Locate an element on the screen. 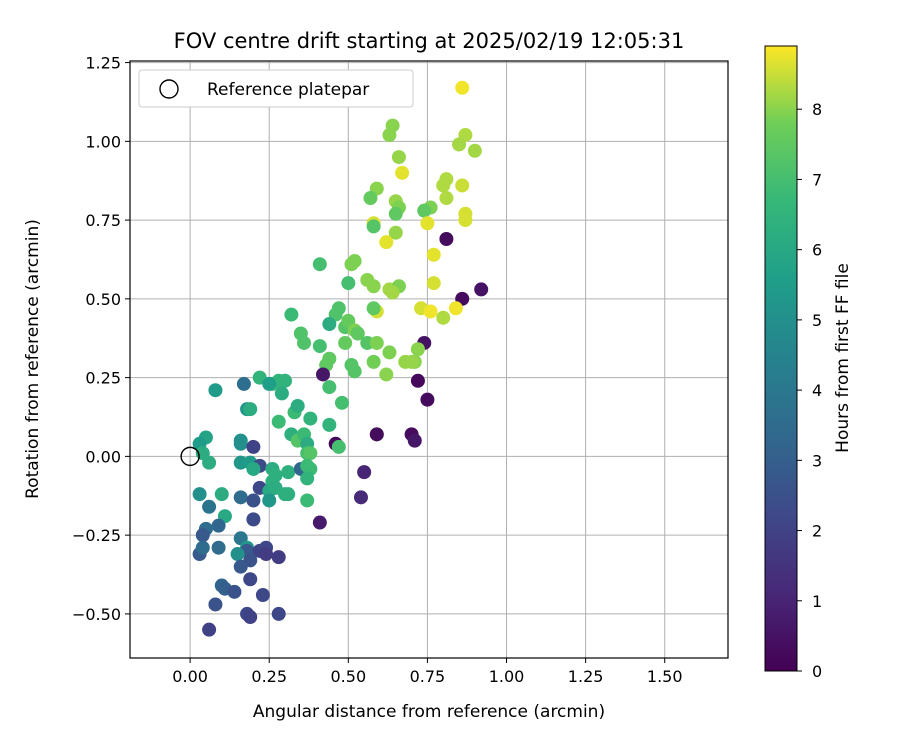 The image size is (900, 750). colorbar-tick-label: 7 is located at coordinates (817, 179).